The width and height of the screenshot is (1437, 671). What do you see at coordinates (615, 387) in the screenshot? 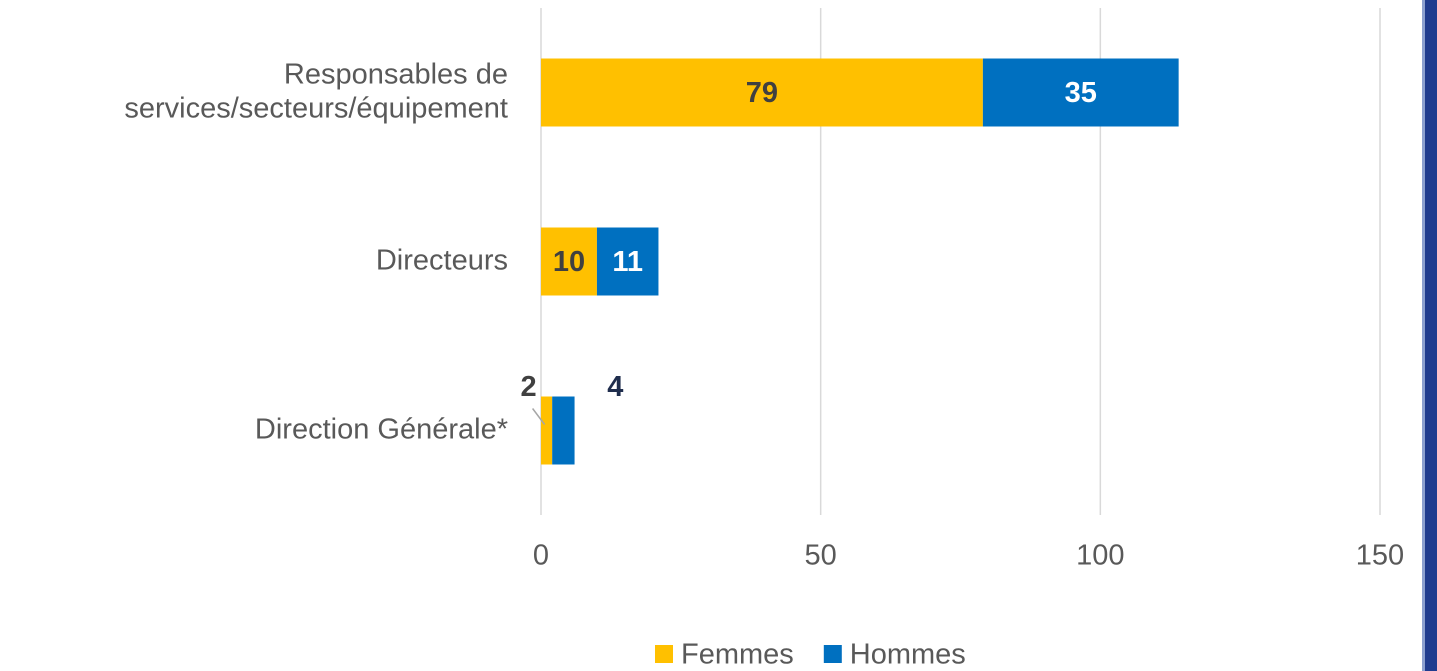
I see `data-label: 4` at bounding box center [615, 387].